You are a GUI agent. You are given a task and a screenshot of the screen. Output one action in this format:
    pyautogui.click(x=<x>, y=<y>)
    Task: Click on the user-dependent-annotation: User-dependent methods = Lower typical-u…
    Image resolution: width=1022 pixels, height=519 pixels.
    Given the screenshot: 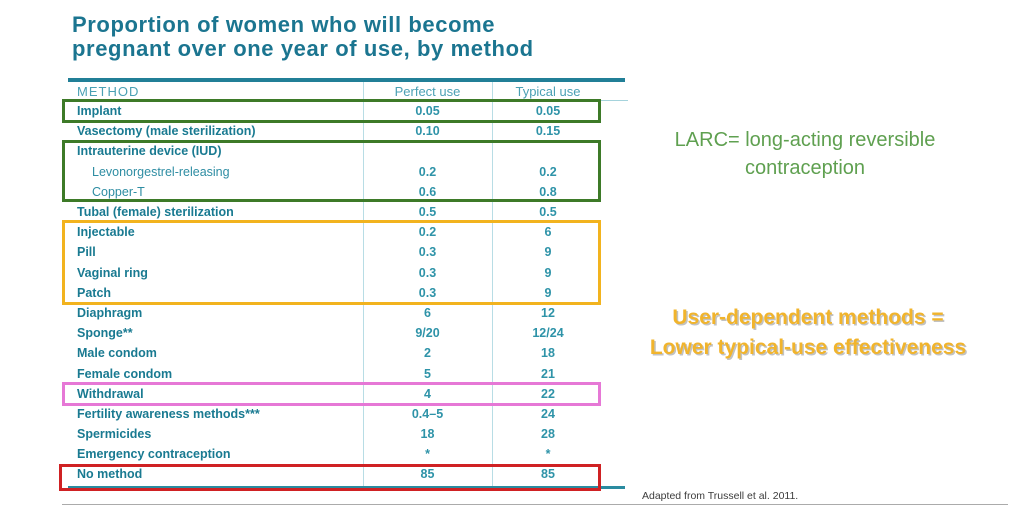 What is the action you would take?
    pyautogui.click(x=808, y=333)
    